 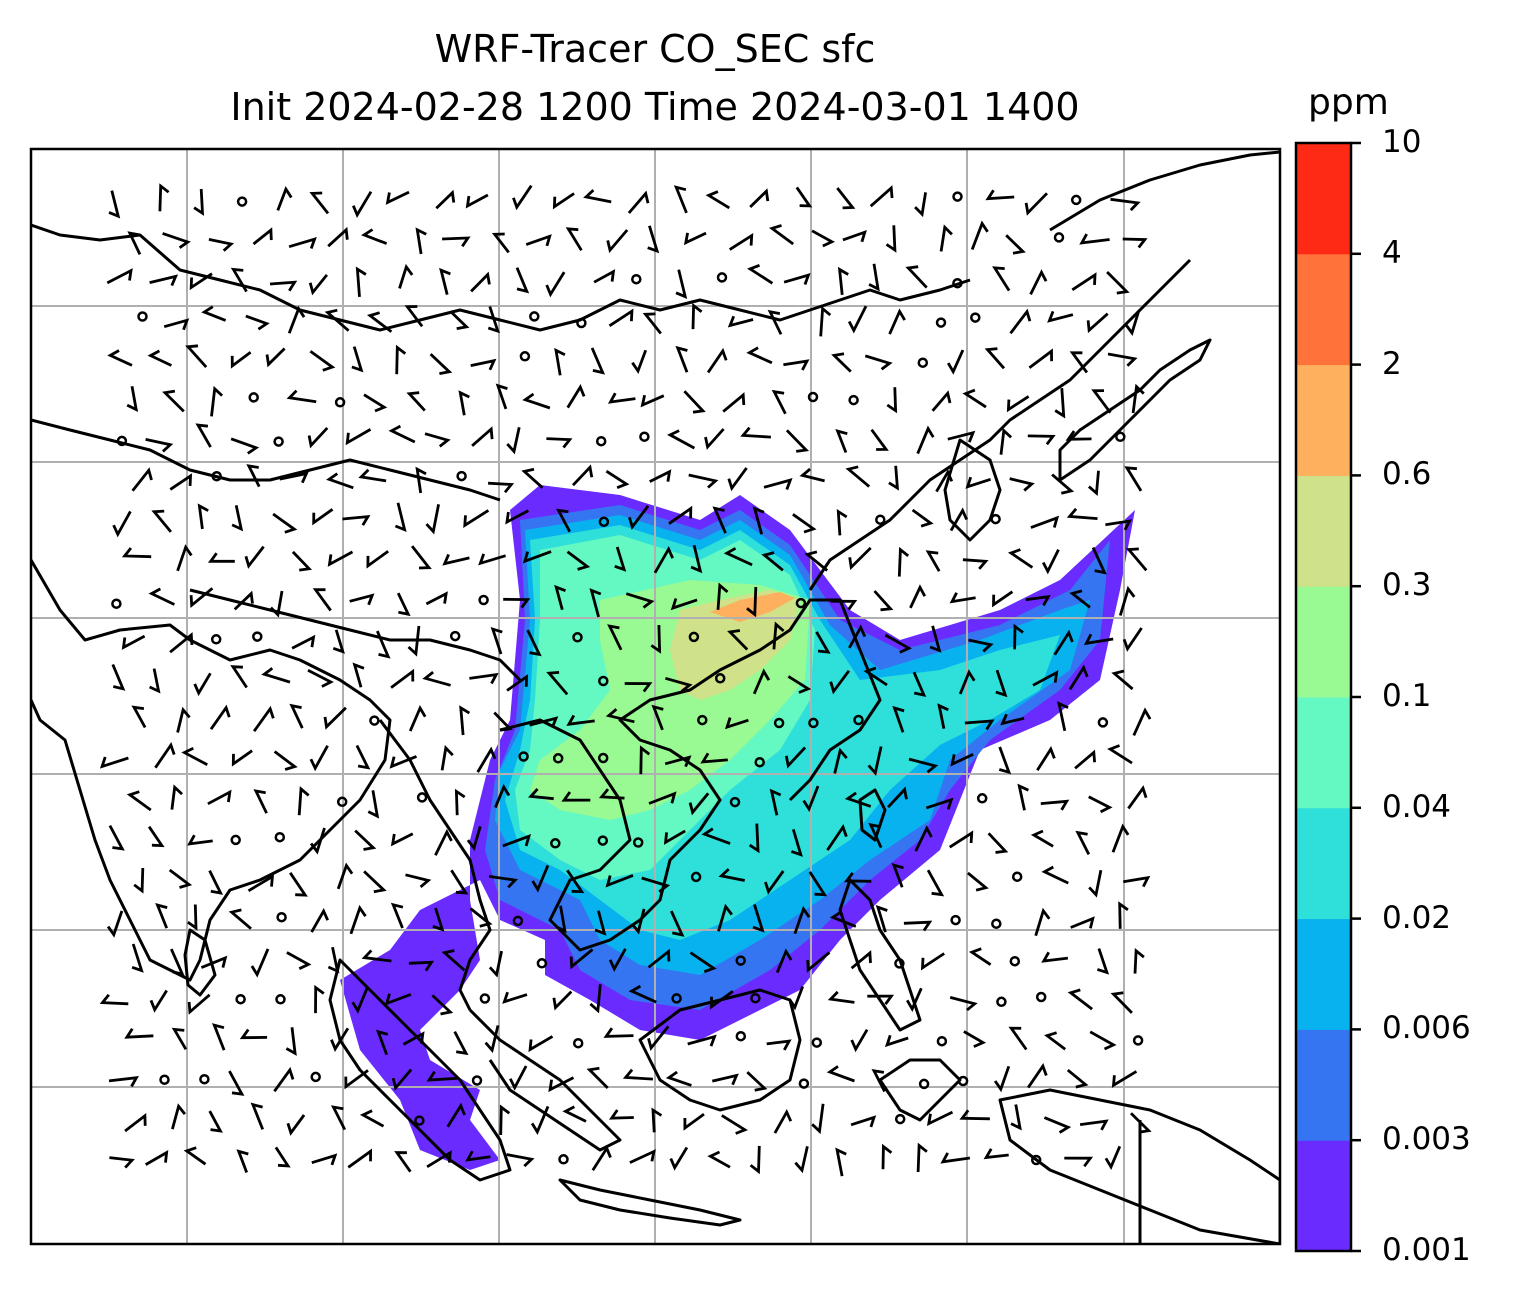 I want to click on coastline-bay-of-bengal-east, so click(x=435, y=865).